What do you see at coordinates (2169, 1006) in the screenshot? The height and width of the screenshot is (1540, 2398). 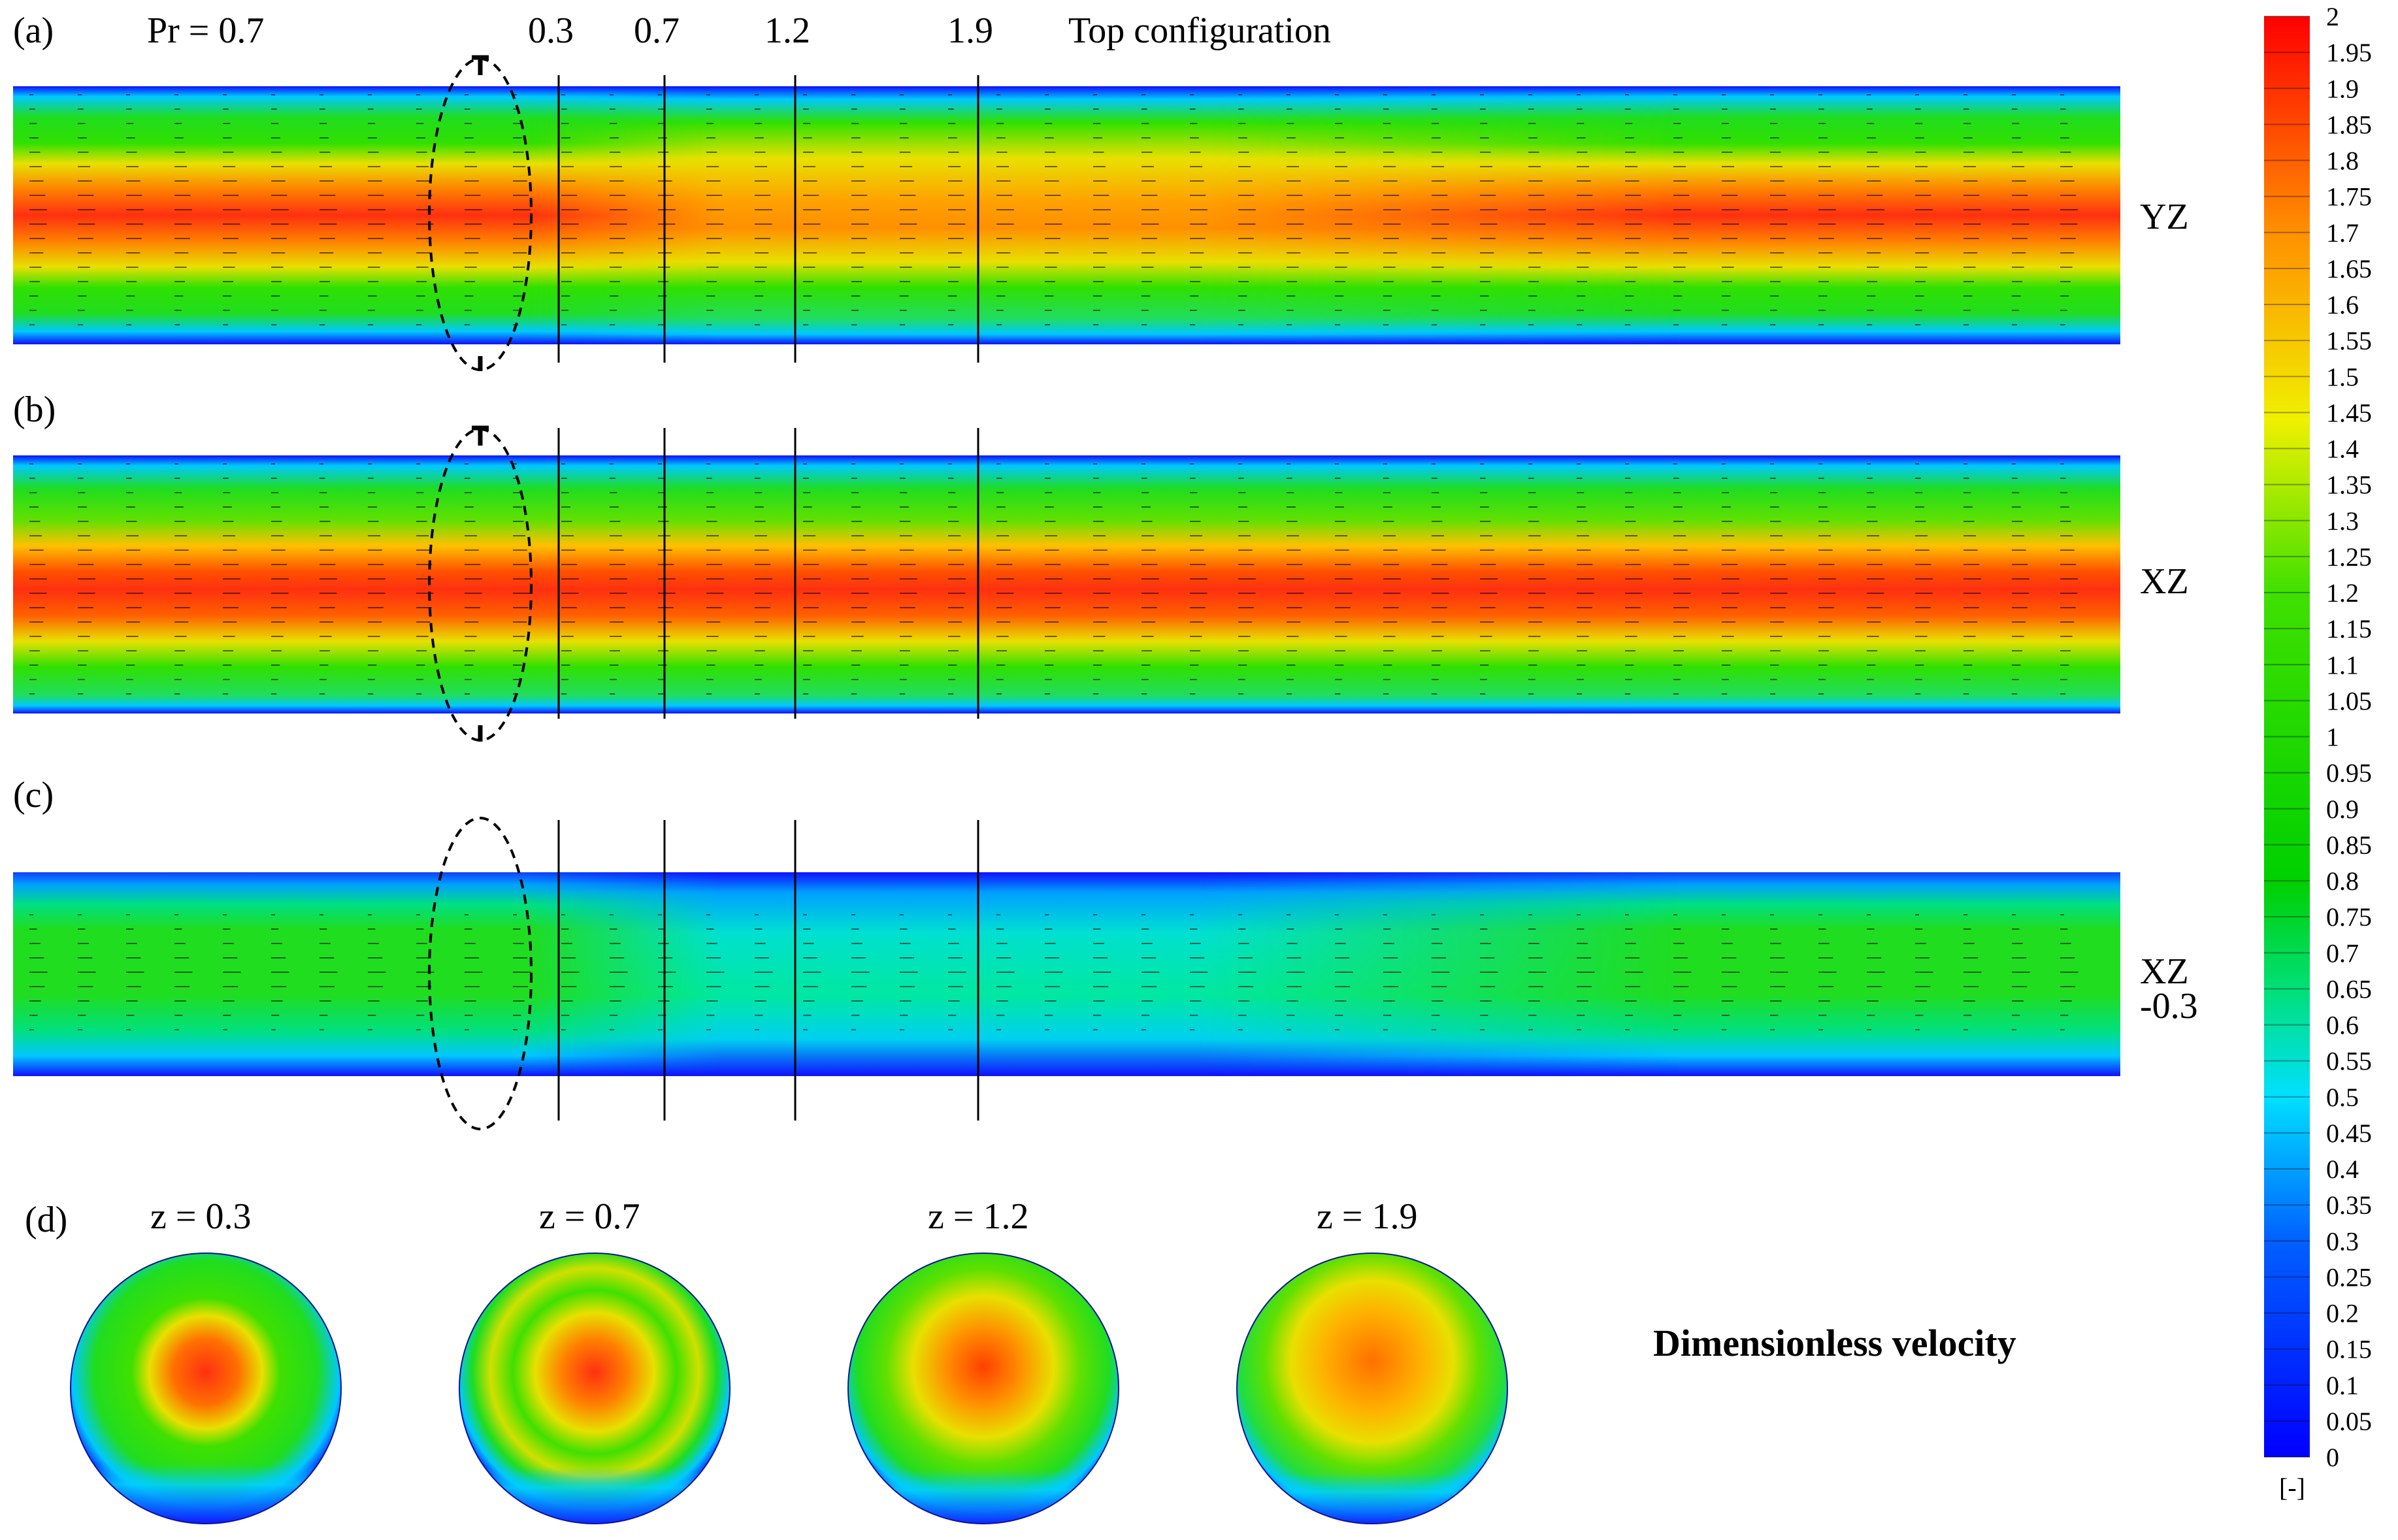 I see `xz-offset-value: -0.3` at bounding box center [2169, 1006].